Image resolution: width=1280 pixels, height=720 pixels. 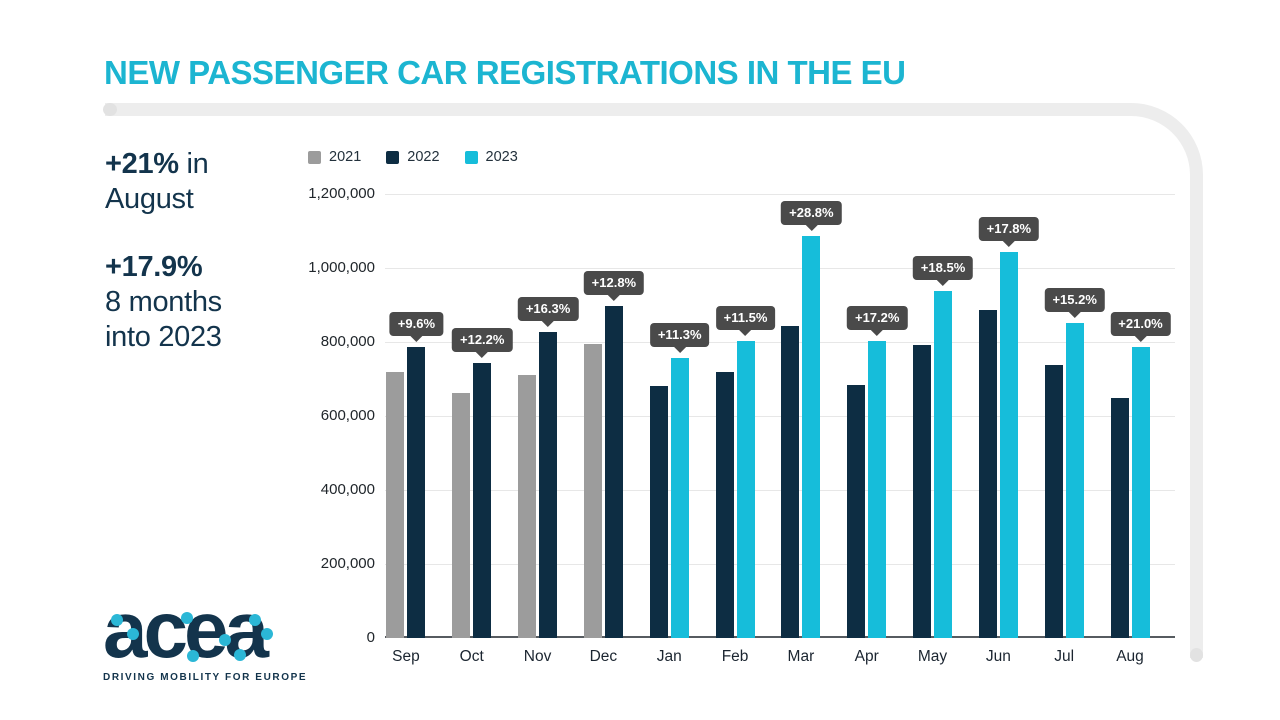 I want to click on key-stats: +21% in August +17.9% 8 months into 2023, so click(x=163, y=251).